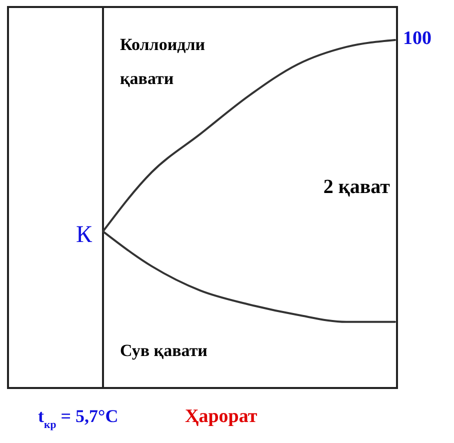 The height and width of the screenshot is (443, 454). What do you see at coordinates (163, 61) in the screenshot?
I see `annotation: Коллоидли қавати` at bounding box center [163, 61].